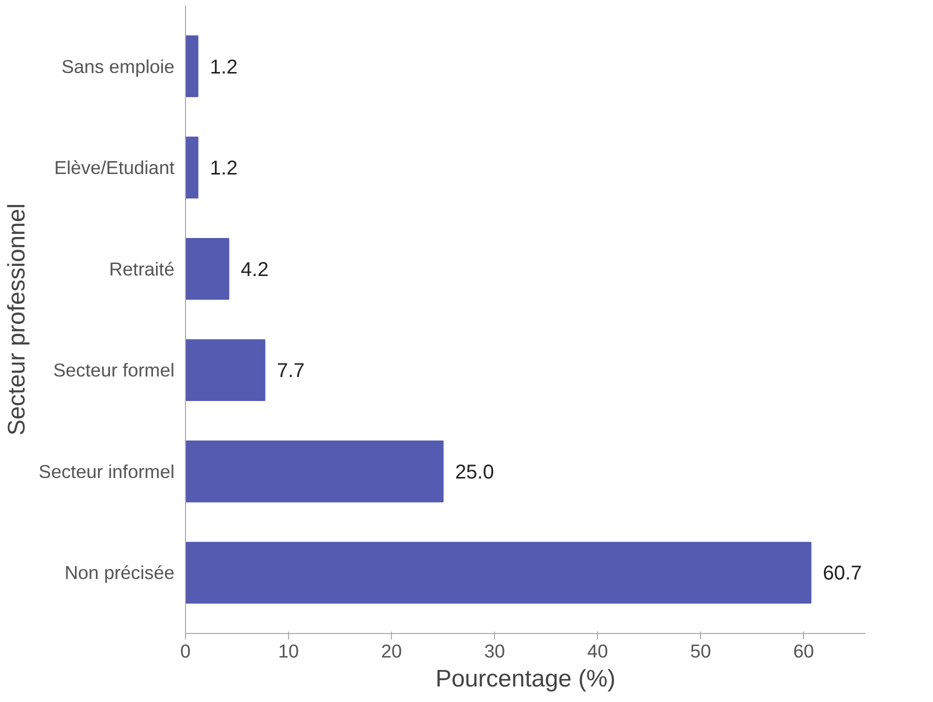  Describe the element at coordinates (525, 679) in the screenshot. I see `x-axis-title: Pourcentage (%)` at that location.